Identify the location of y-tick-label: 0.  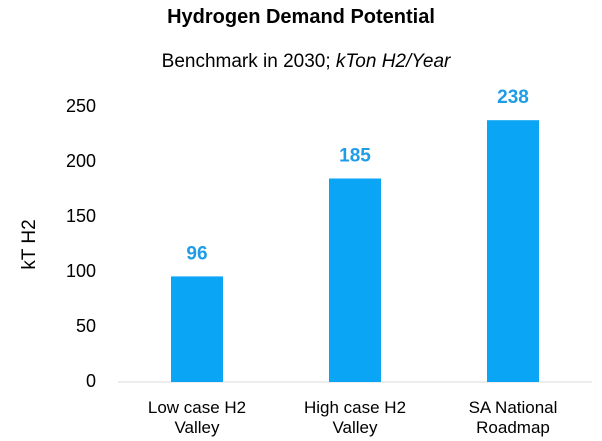
(91, 381).